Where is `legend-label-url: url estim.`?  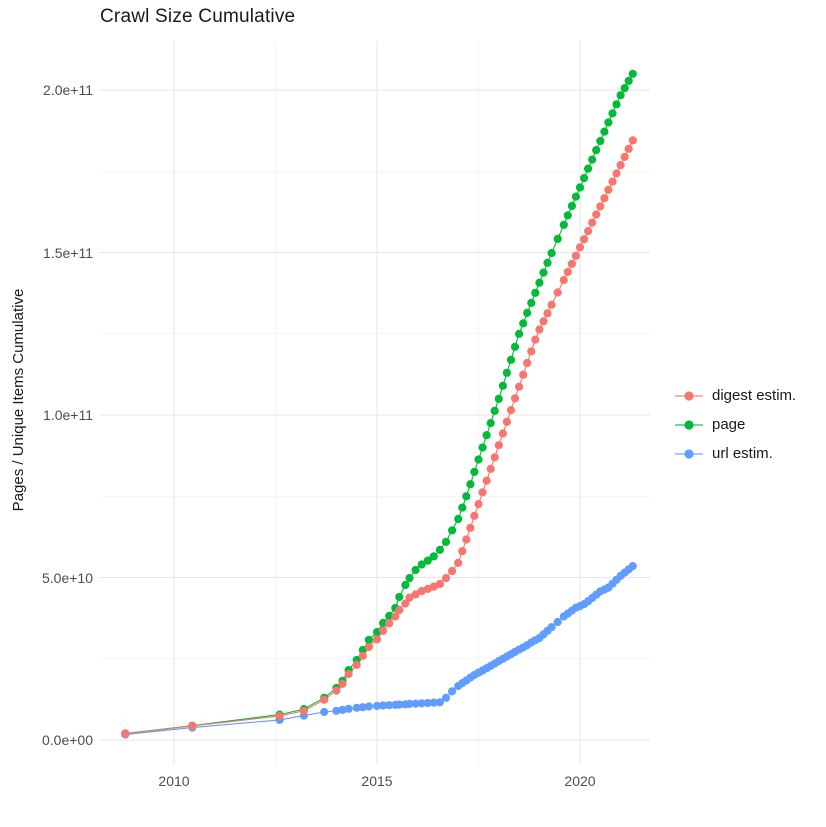 legend-label-url: url estim. is located at coordinates (742, 453).